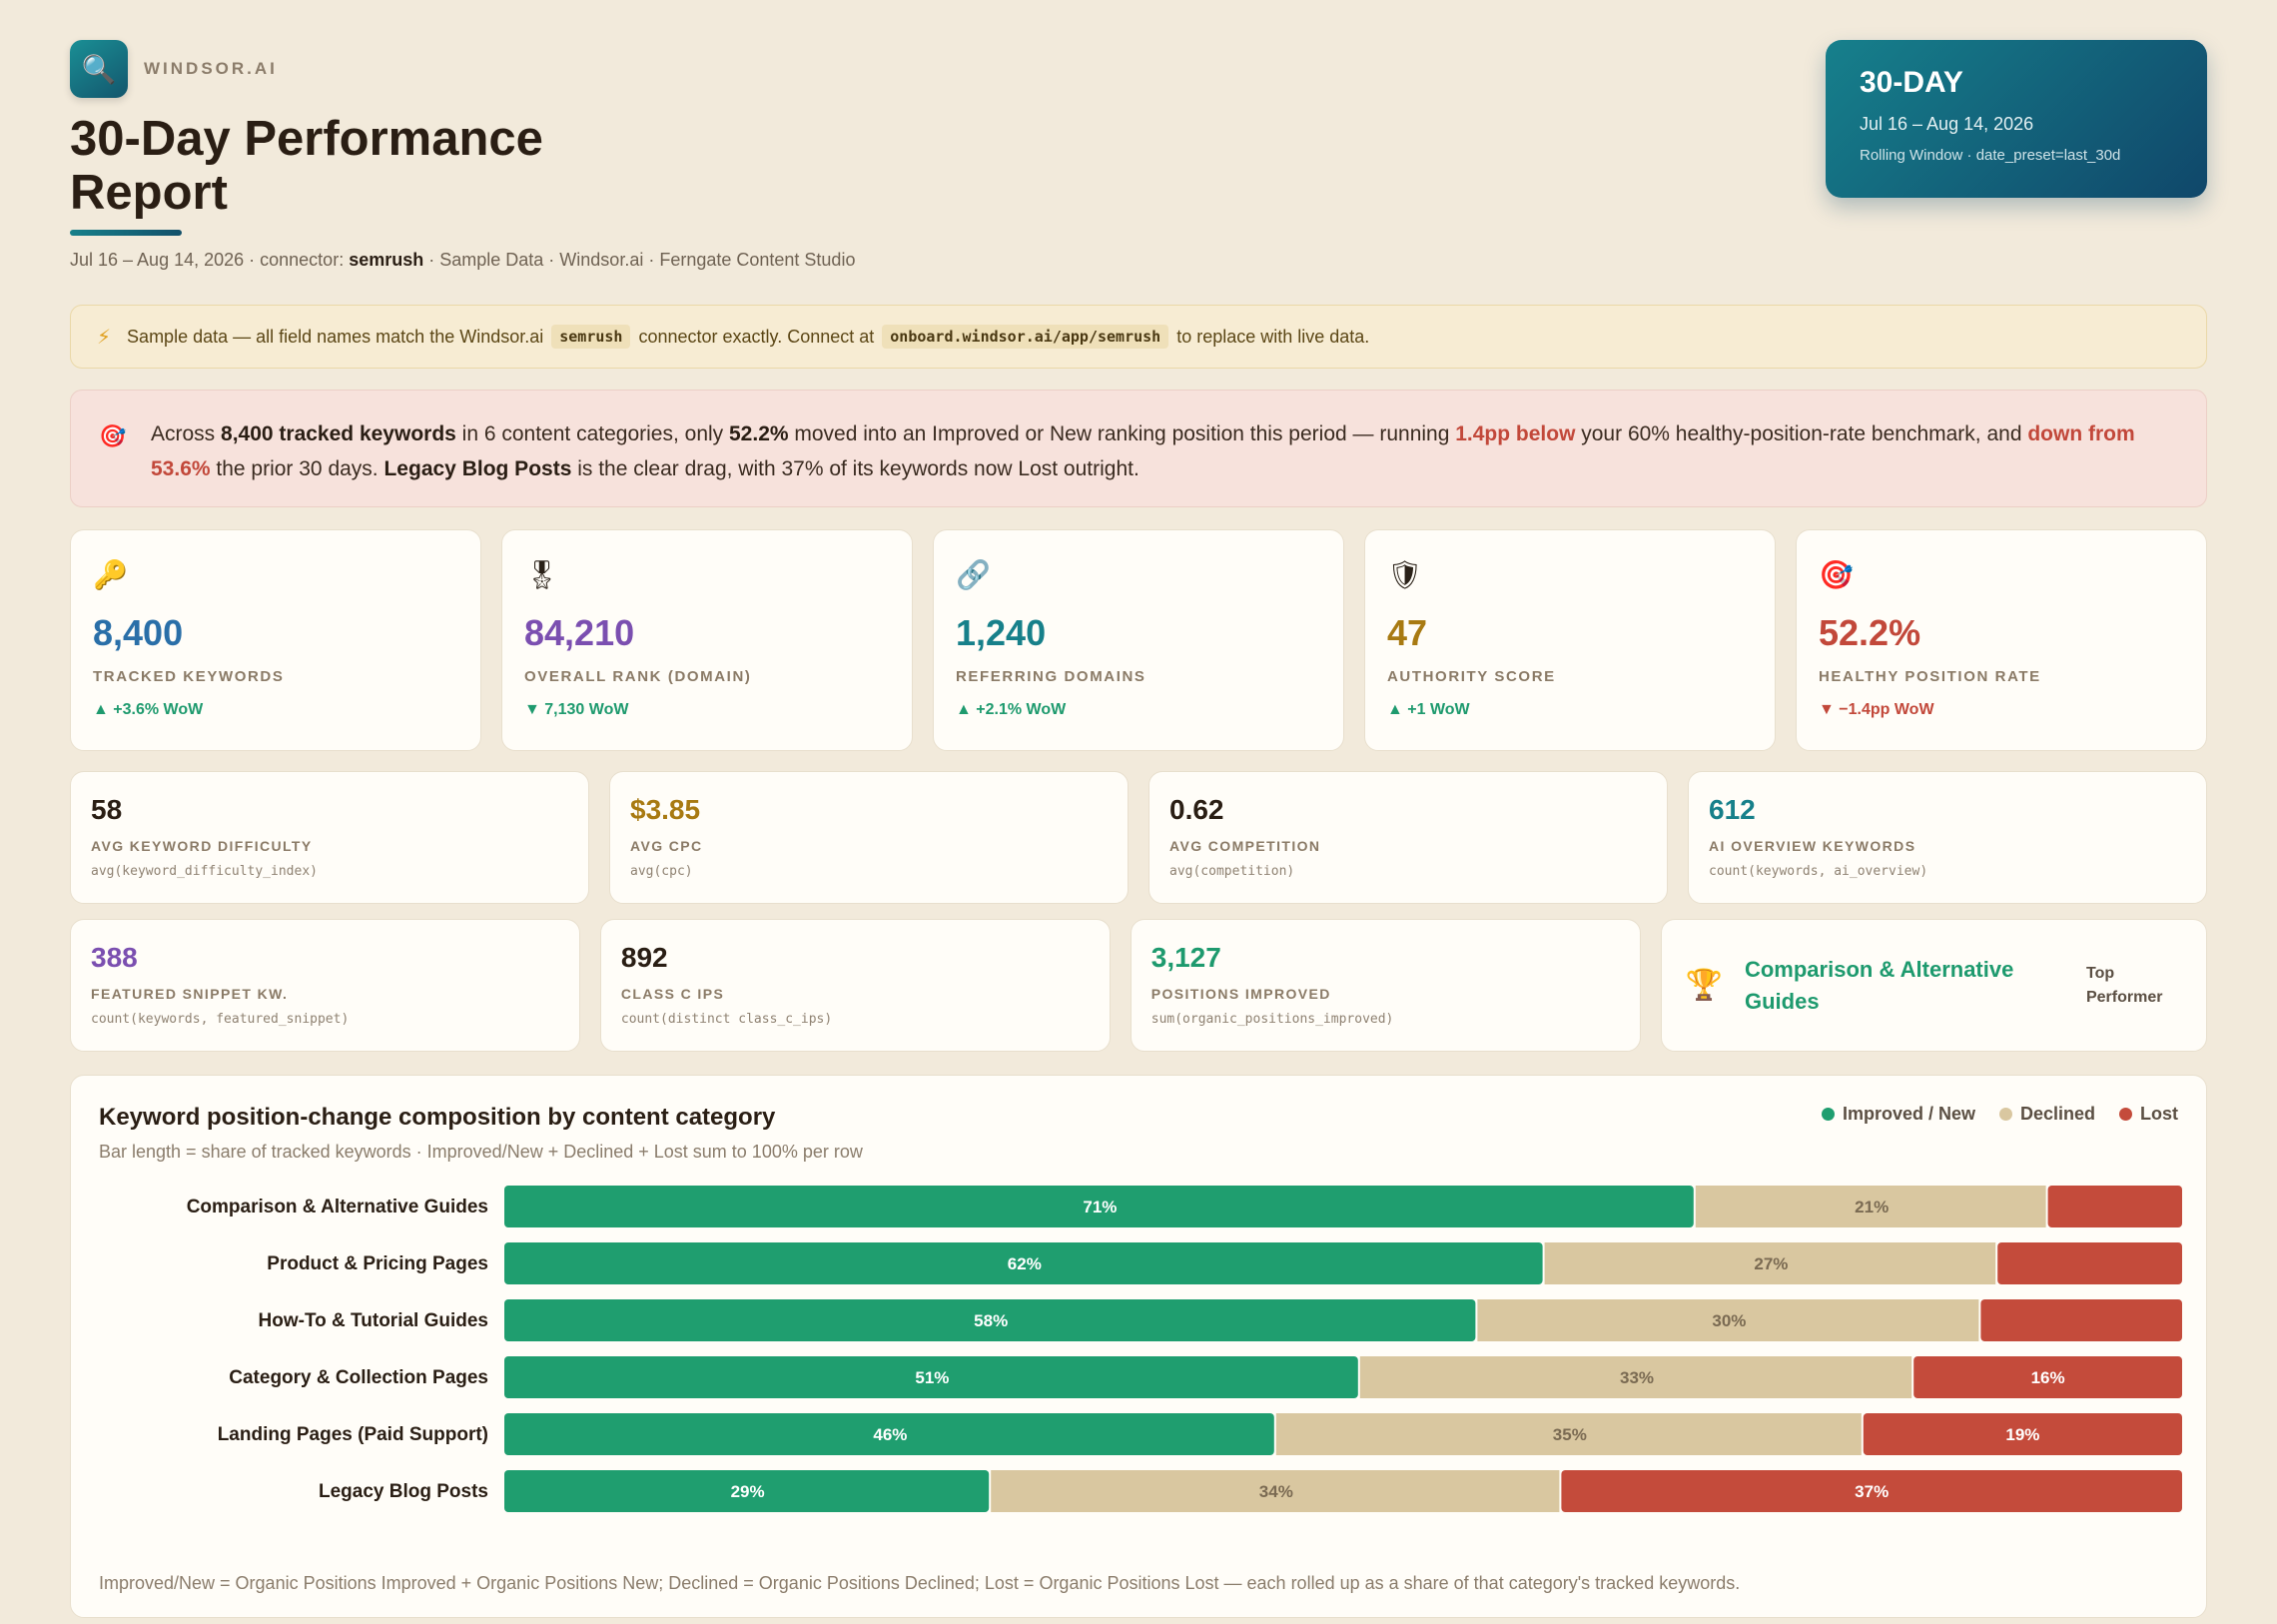 This screenshot has height=1624, width=2277. I want to click on kpi-value: 8,400, so click(139, 632).